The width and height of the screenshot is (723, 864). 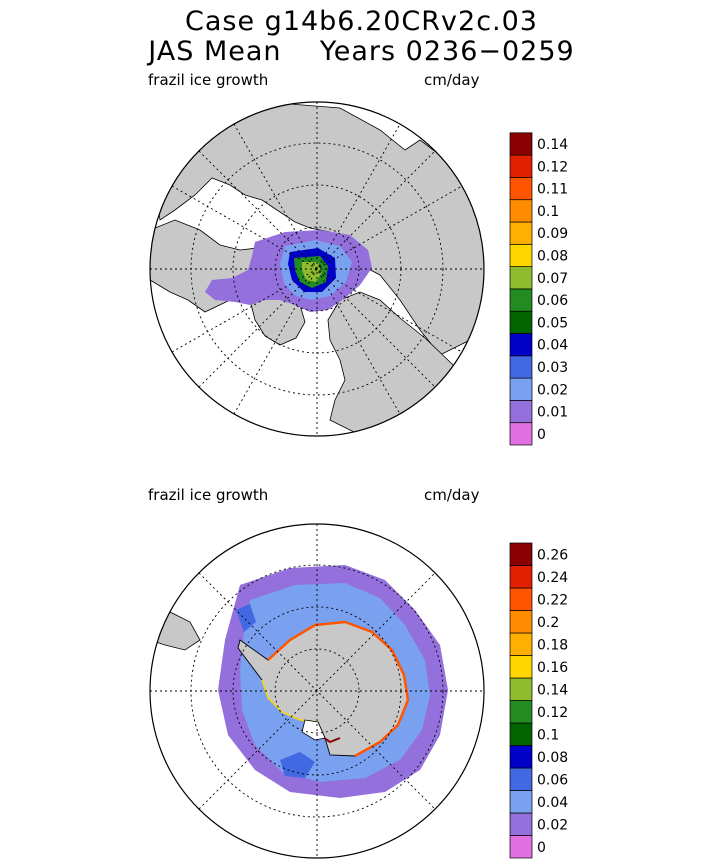 What do you see at coordinates (208, 495) in the screenshot?
I see `south-field-label: frazil ice growth` at bounding box center [208, 495].